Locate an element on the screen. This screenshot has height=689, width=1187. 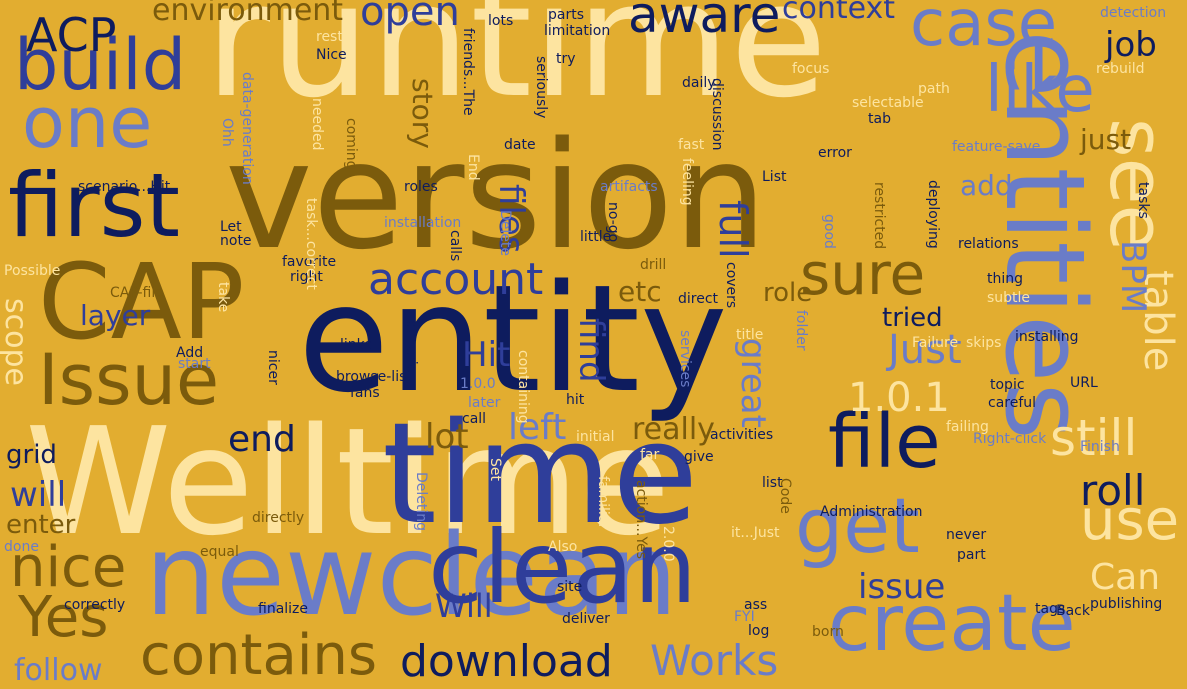
word-feature-save: feature-save is located at coordinates (996, 147).